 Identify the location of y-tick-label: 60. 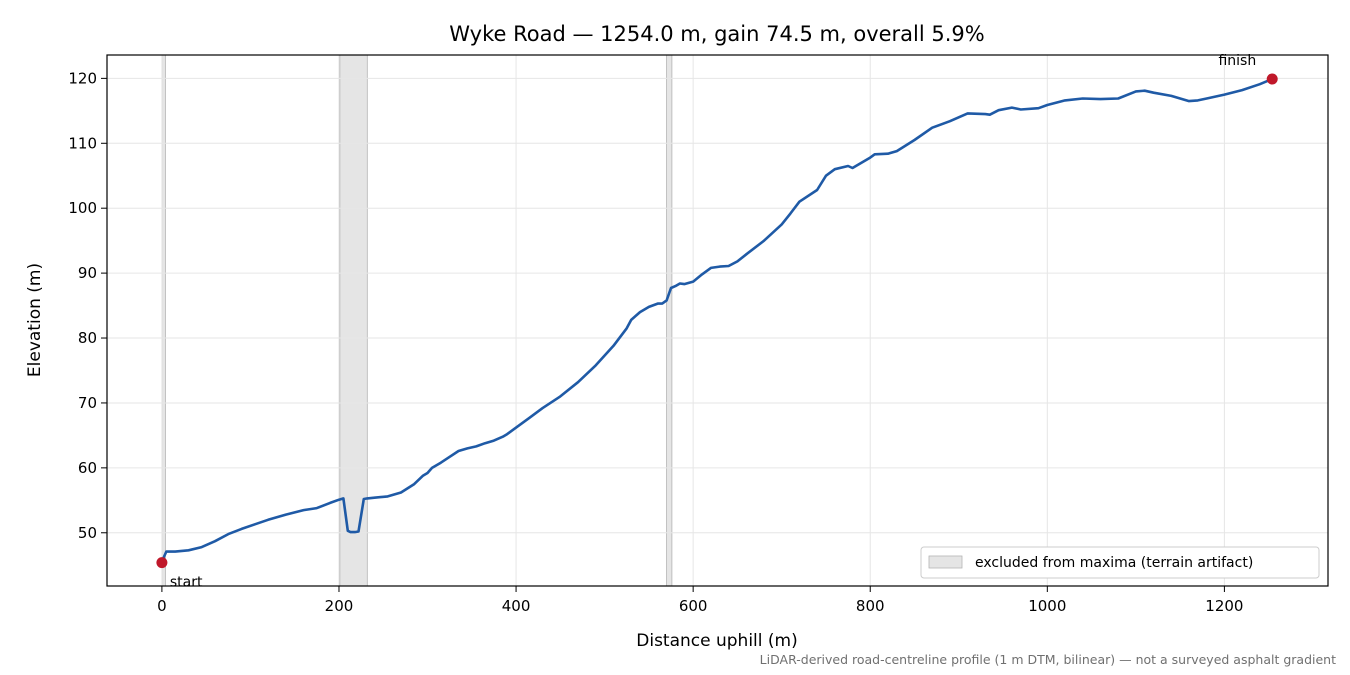
(87, 468).